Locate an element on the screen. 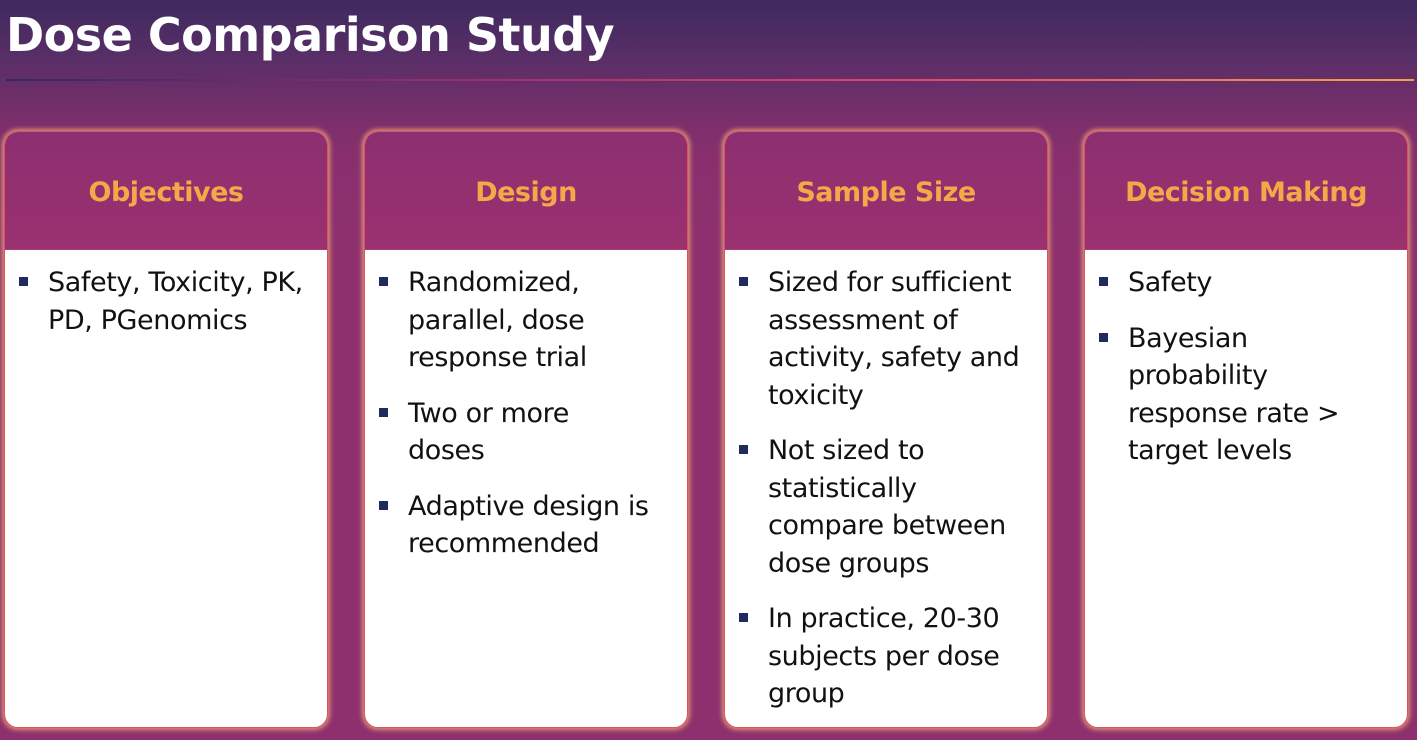 Image resolution: width=1417 pixels, height=740 pixels. title-divider is located at coordinates (710, 80).